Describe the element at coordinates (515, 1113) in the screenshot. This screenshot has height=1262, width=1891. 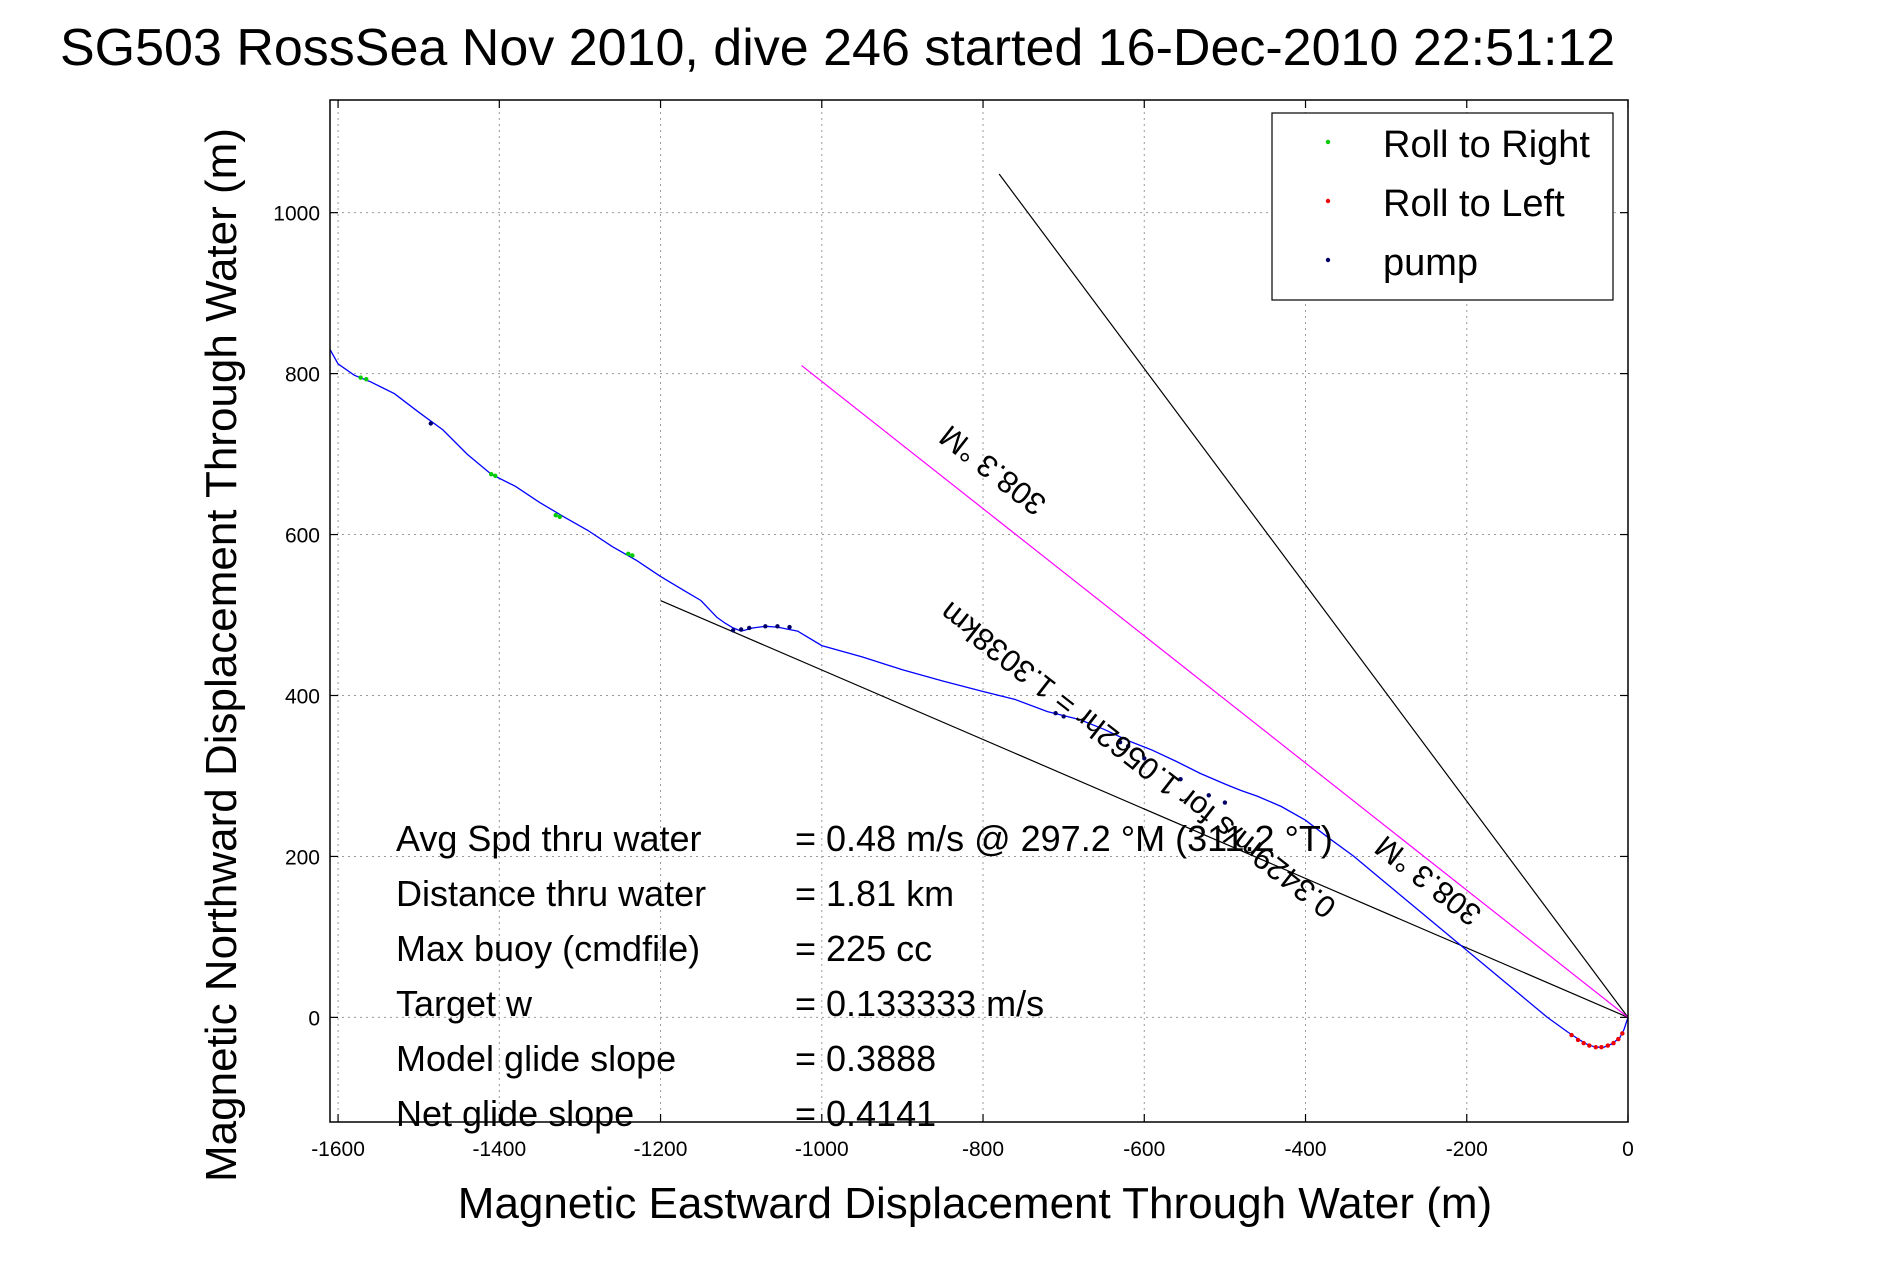
I see `stat-label: Net glide slope` at that location.